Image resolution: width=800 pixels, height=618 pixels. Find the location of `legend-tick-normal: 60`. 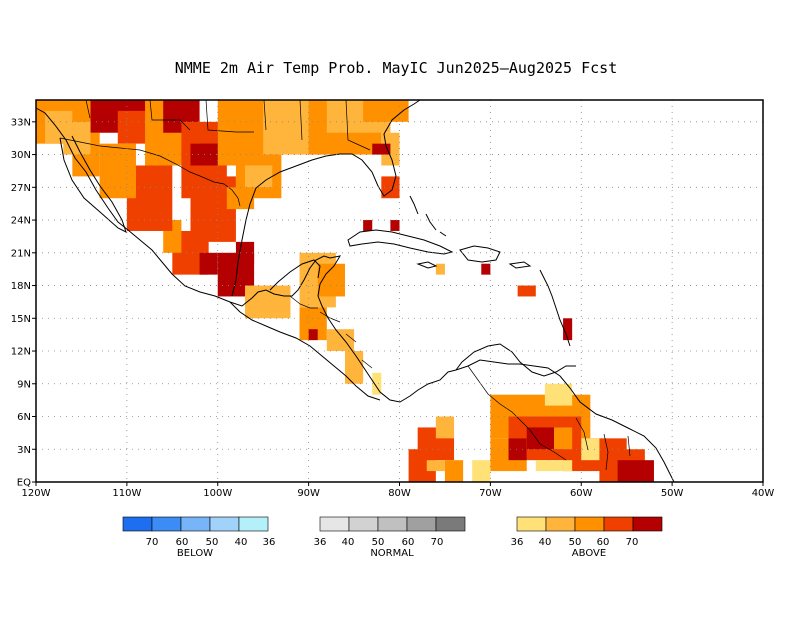

legend-tick-normal: 60 is located at coordinates (408, 542).